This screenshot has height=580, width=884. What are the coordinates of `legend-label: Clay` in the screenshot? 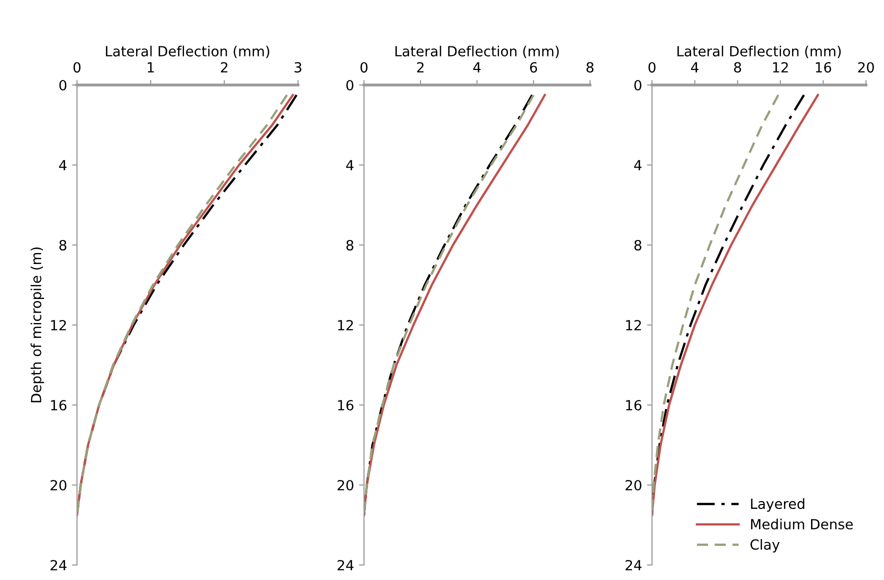 It's located at (765, 545).